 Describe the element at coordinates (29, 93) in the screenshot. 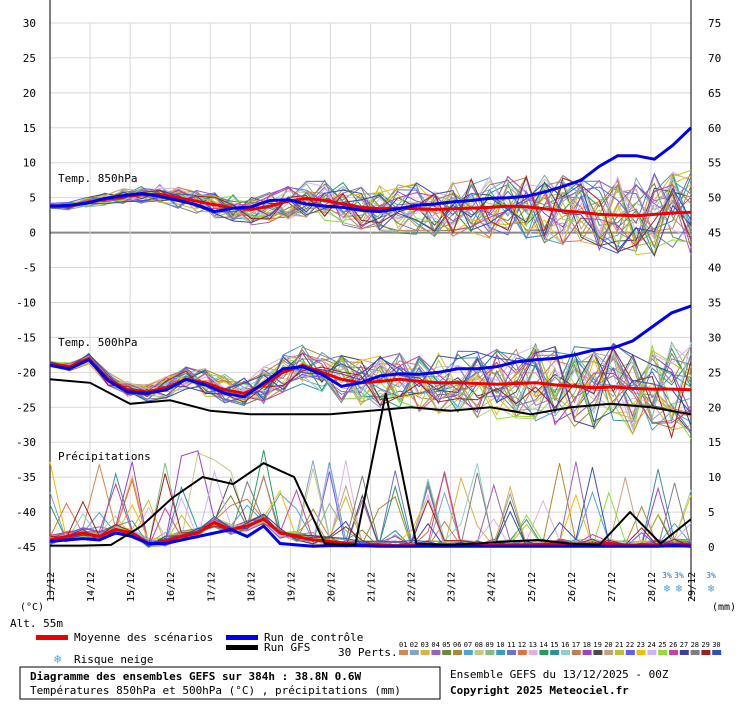

I see `y-tick-left: 20` at that location.